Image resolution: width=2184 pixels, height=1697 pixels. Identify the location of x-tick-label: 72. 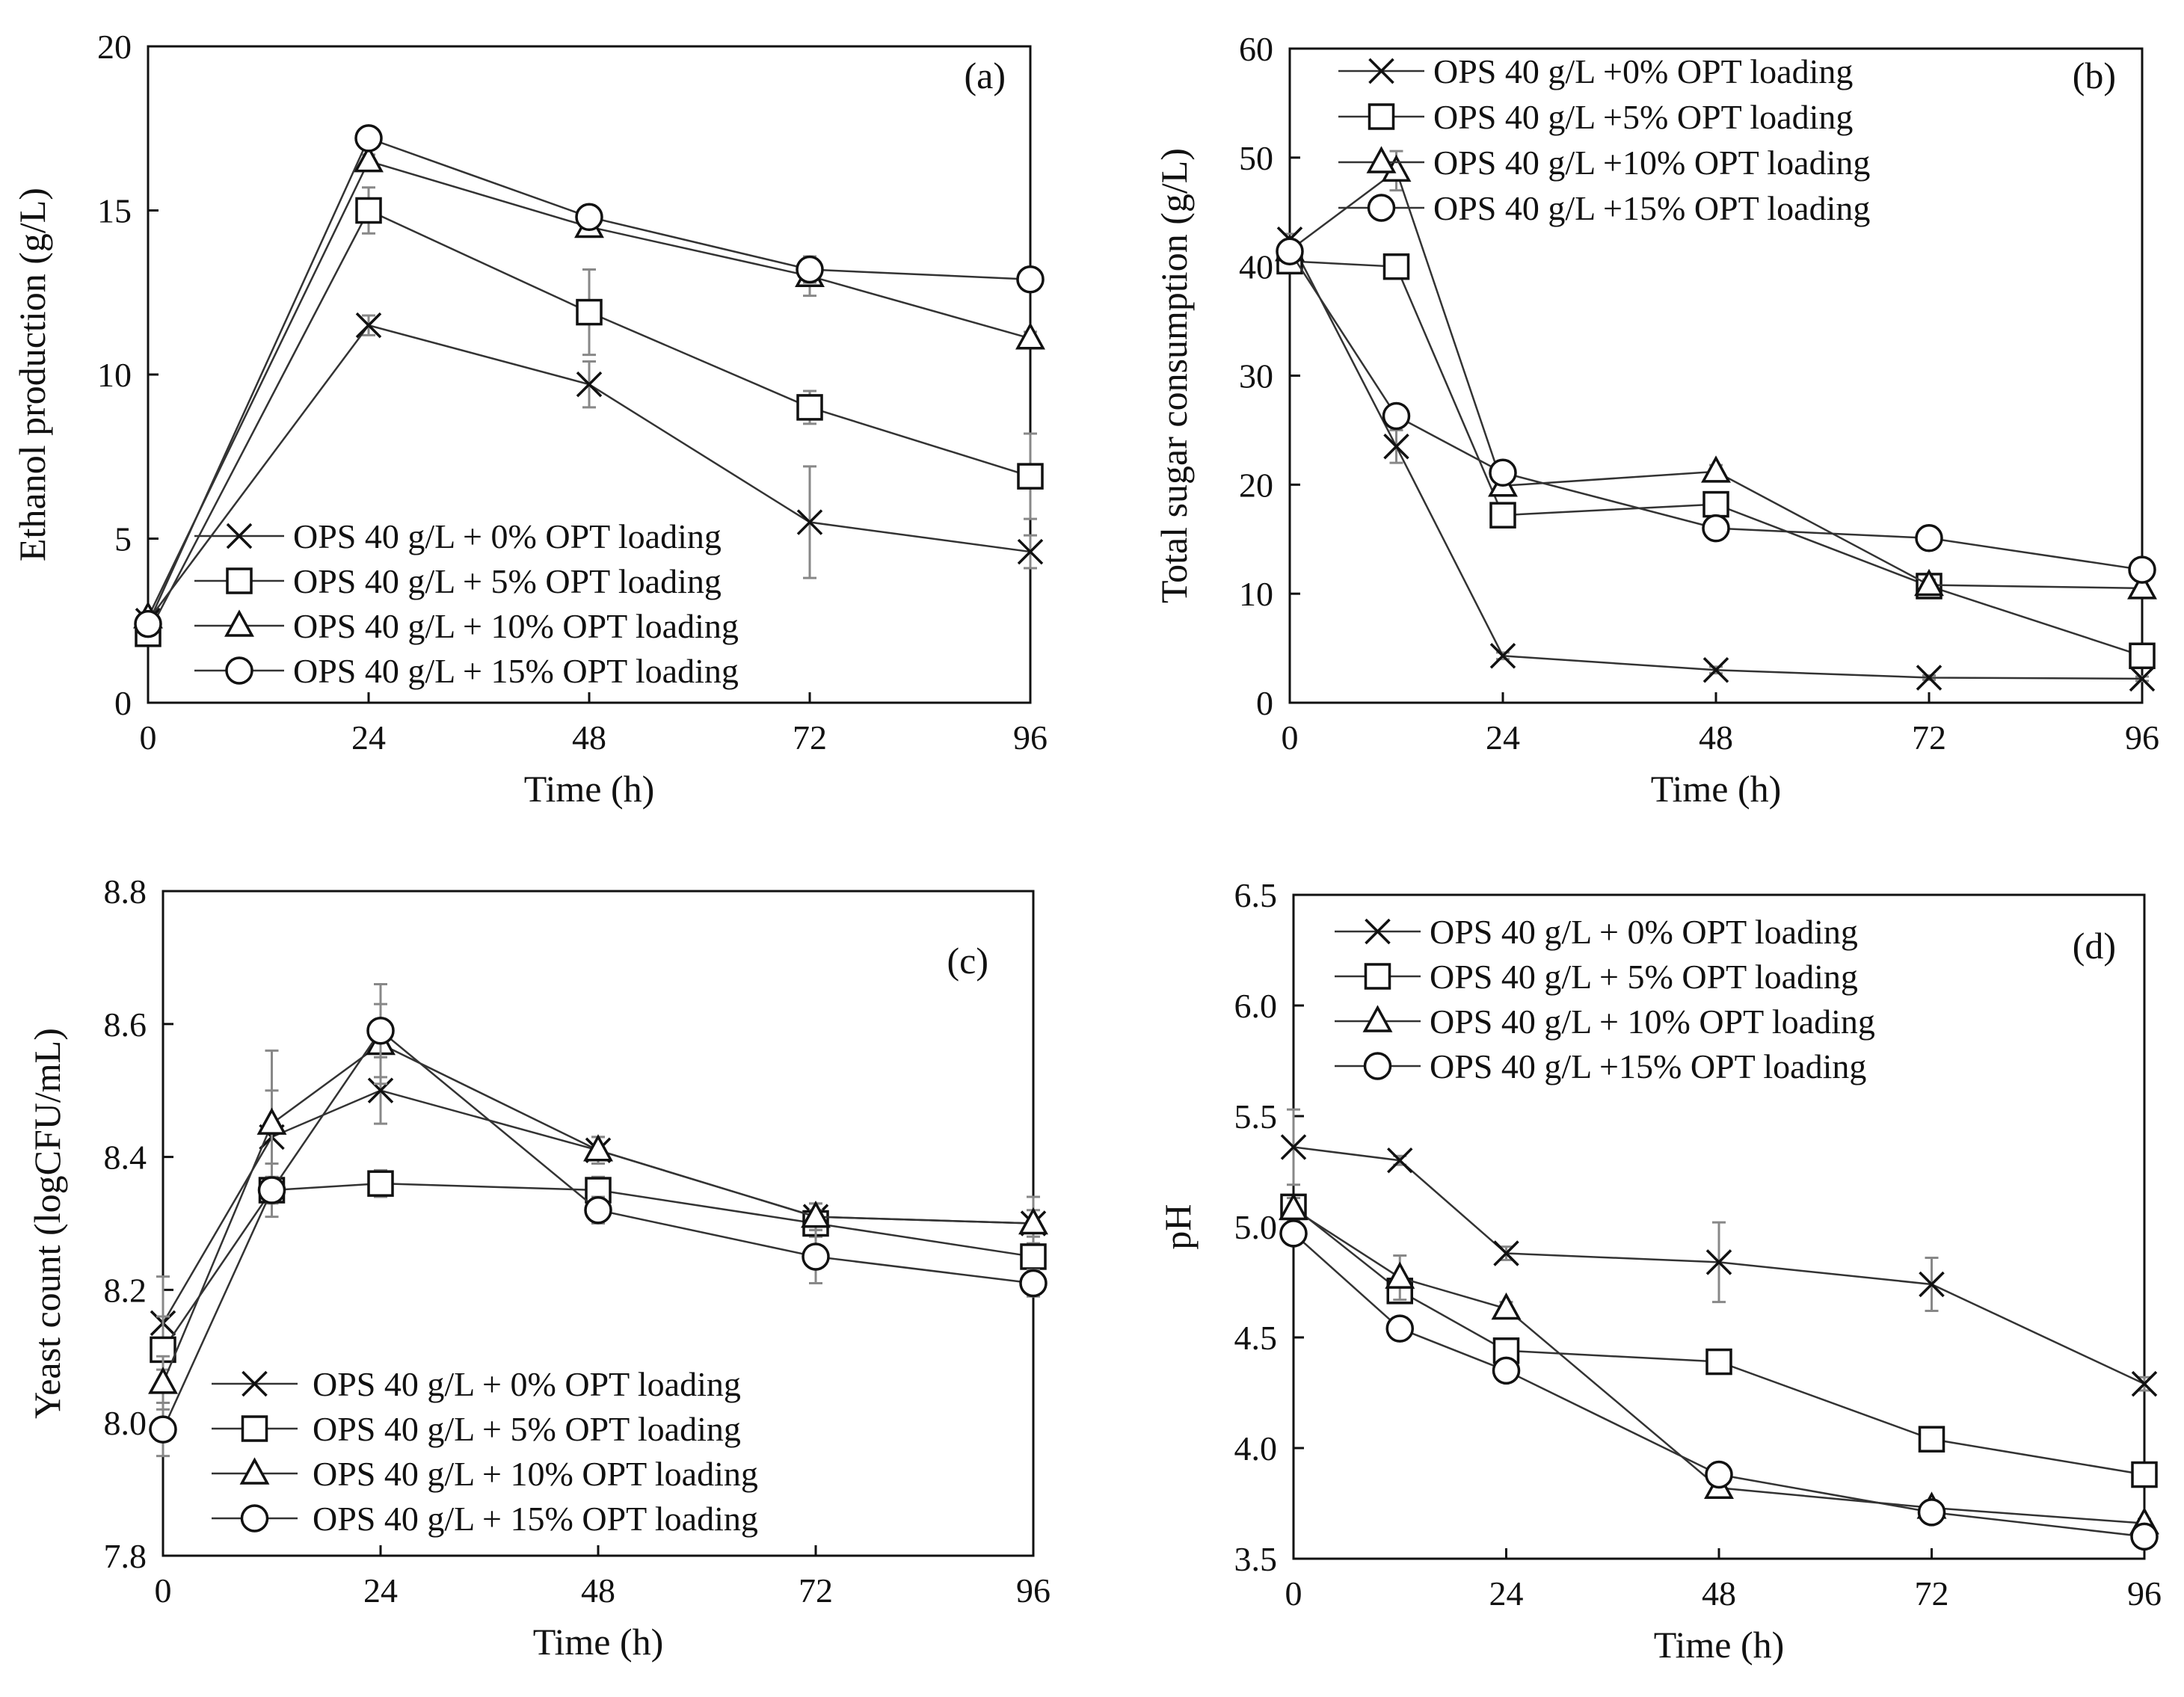
(1932, 1594).